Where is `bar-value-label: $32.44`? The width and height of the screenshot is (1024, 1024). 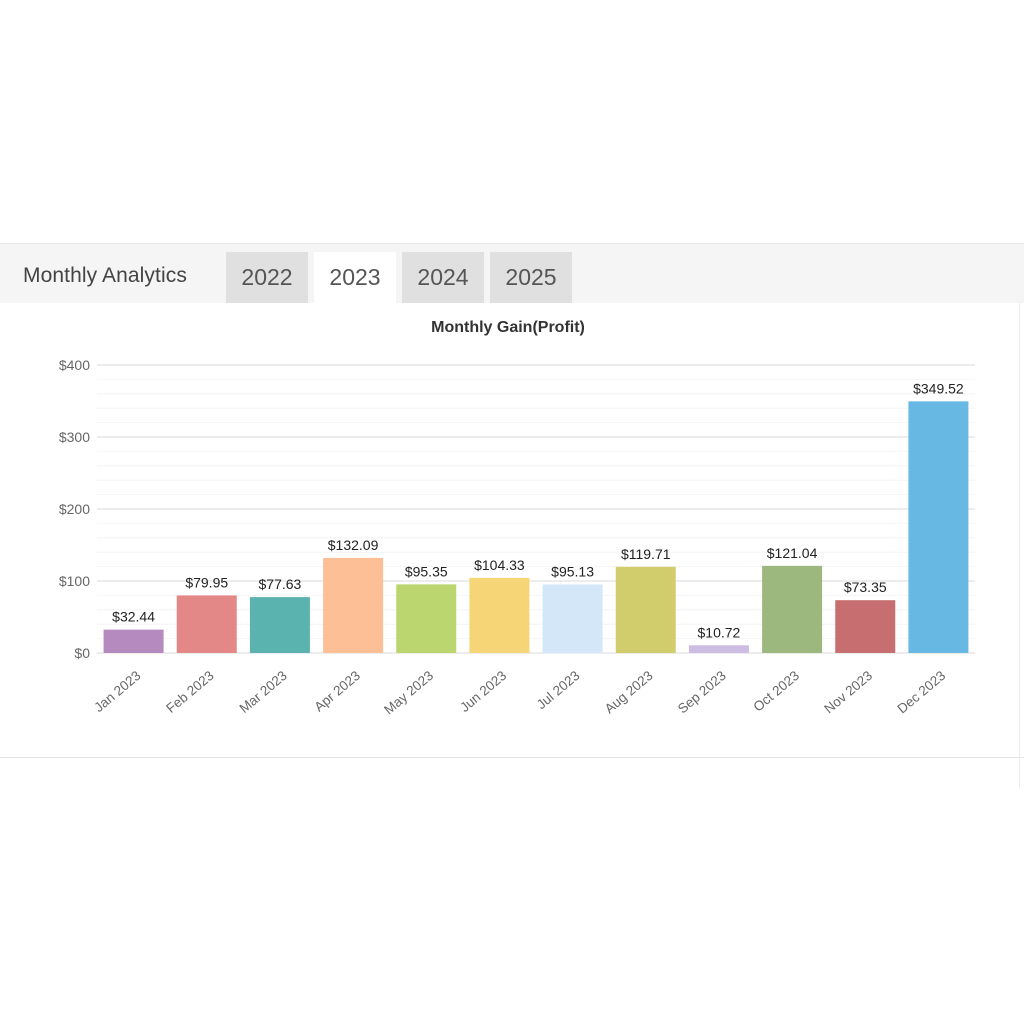 bar-value-label: $32.44 is located at coordinates (133, 617).